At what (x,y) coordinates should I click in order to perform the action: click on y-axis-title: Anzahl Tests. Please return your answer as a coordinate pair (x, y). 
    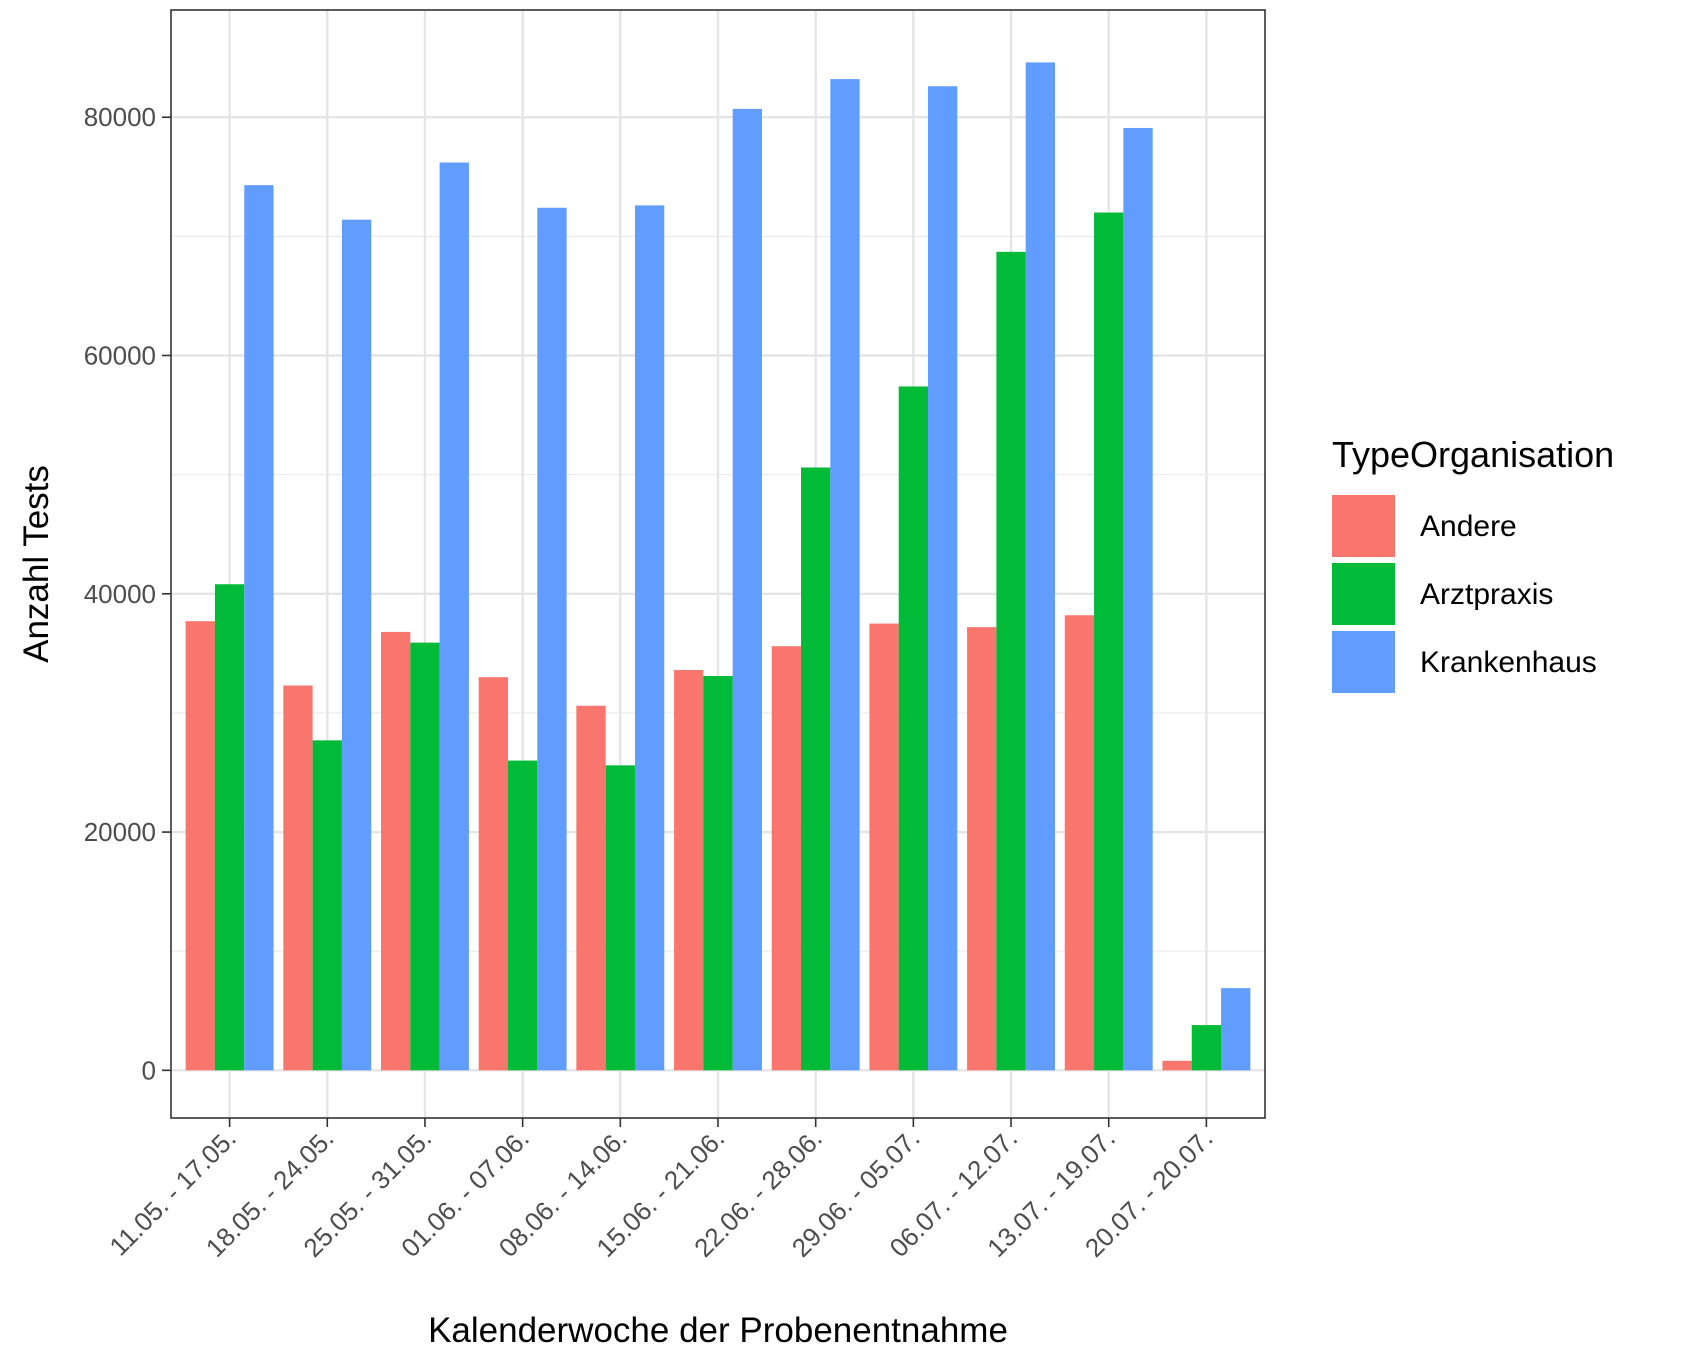
    Looking at the image, I should click on (36, 564).